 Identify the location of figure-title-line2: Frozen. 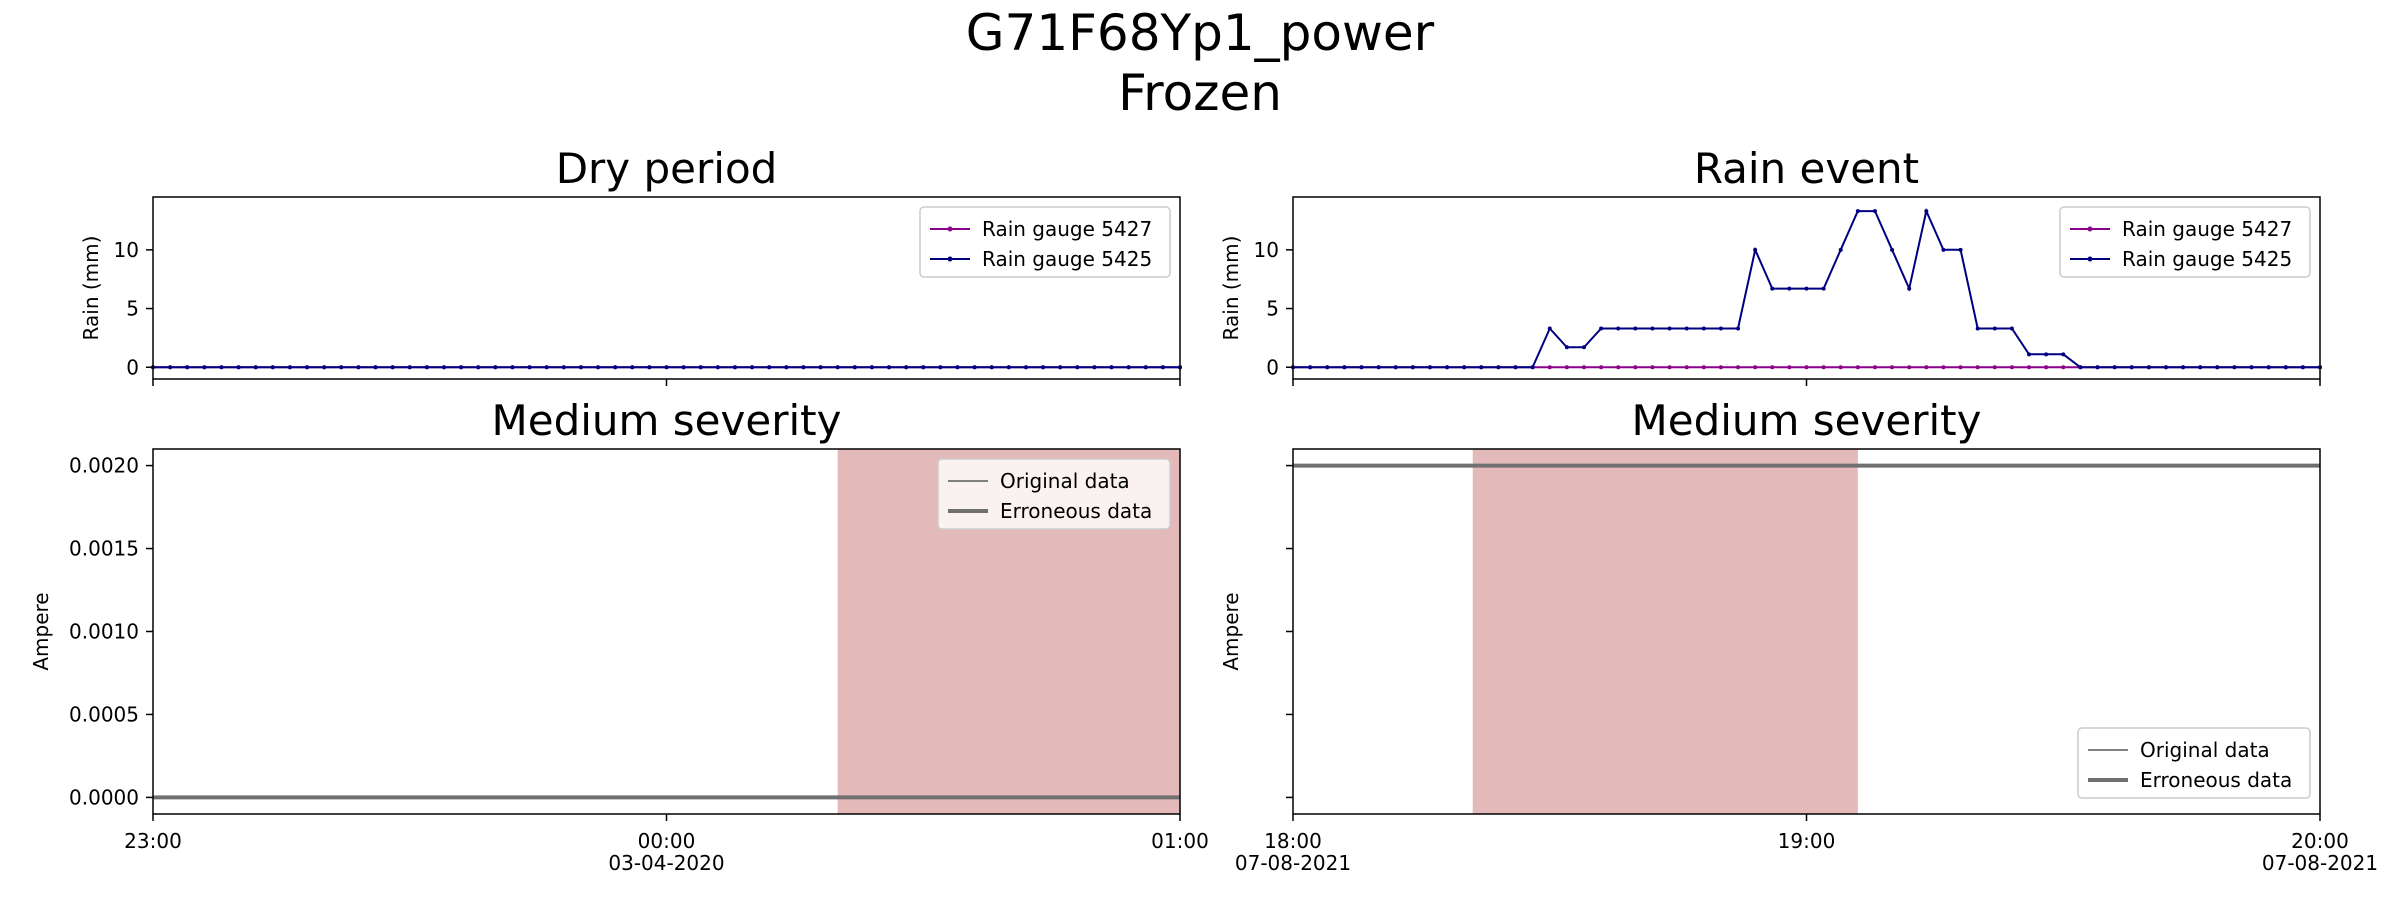
(1200, 93).